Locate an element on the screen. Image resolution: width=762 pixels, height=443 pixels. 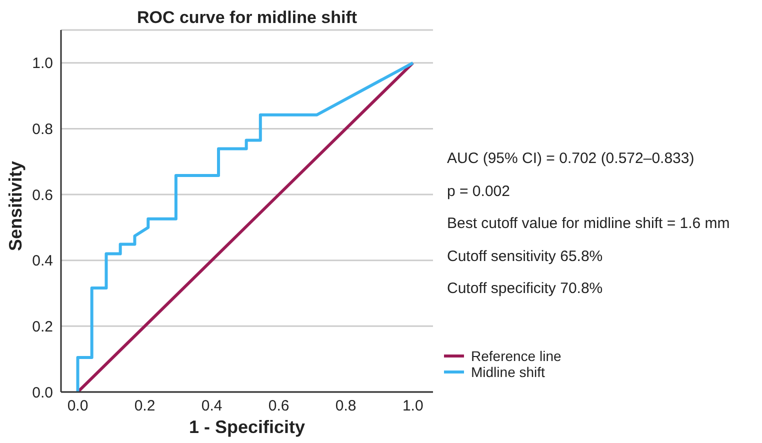
legend-label: Reference line is located at coordinates (516, 356).